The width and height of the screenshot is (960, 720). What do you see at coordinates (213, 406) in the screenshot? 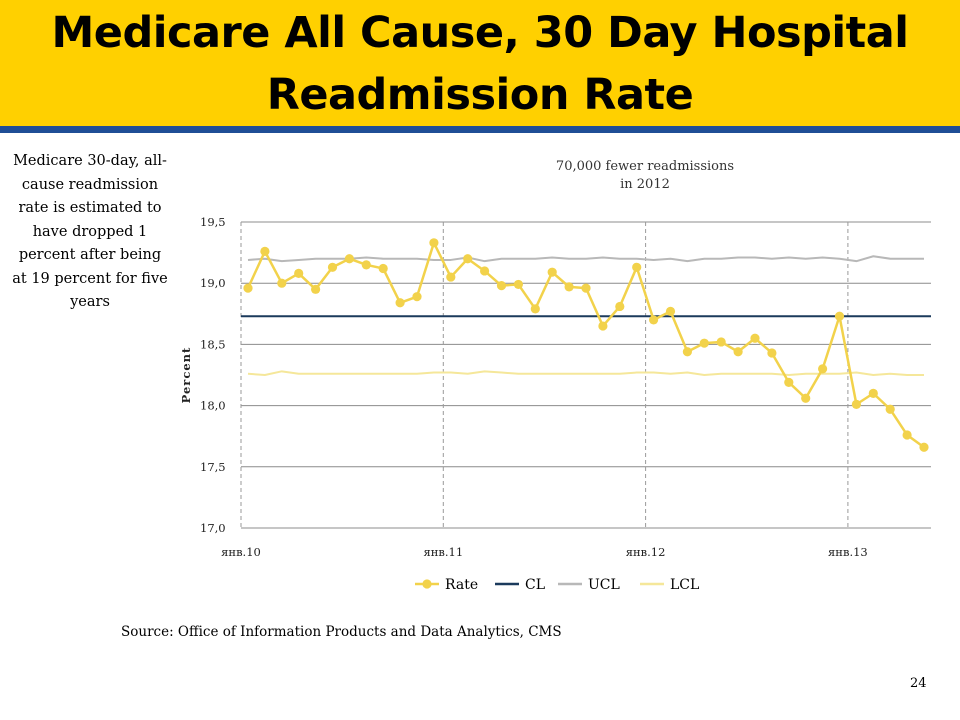
I see `y-tick-label: 18,0` at bounding box center [213, 406].